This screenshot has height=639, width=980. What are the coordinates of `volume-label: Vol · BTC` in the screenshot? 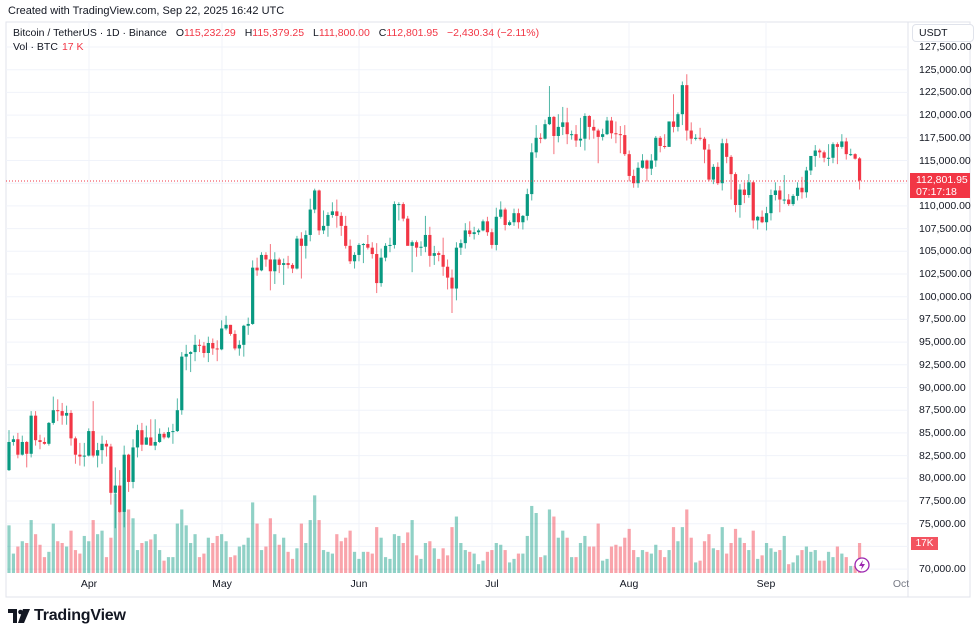 It's located at (35, 47).